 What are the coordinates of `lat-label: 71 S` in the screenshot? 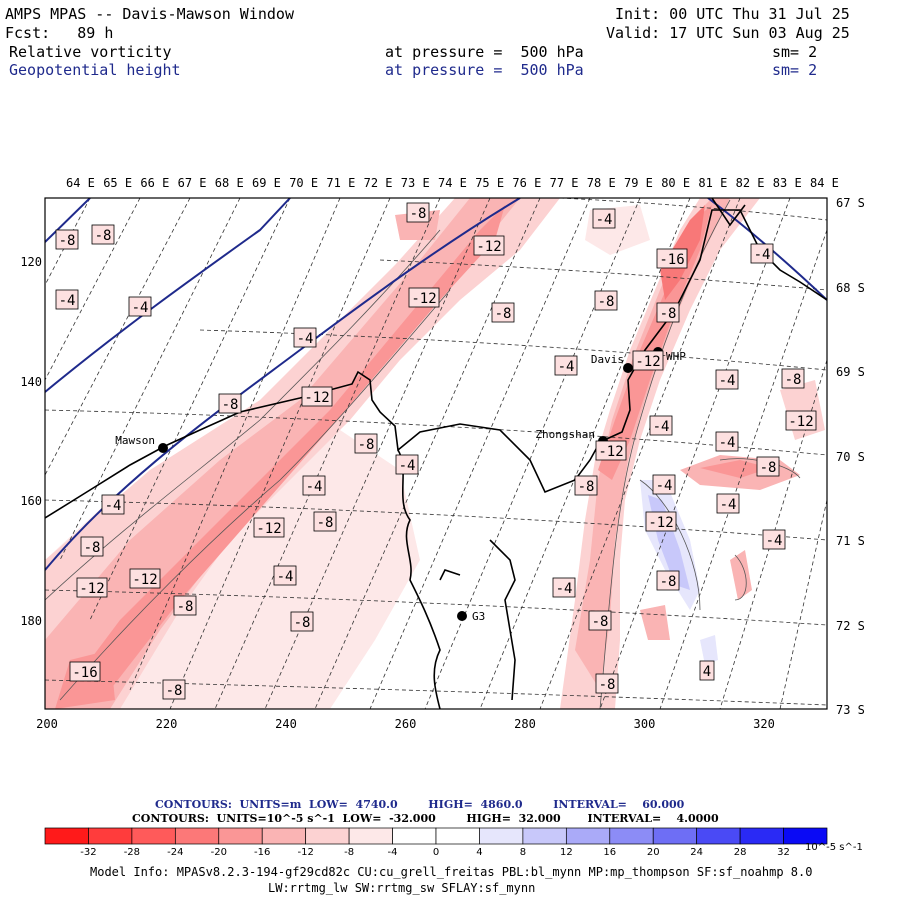 It's located at (850, 541).